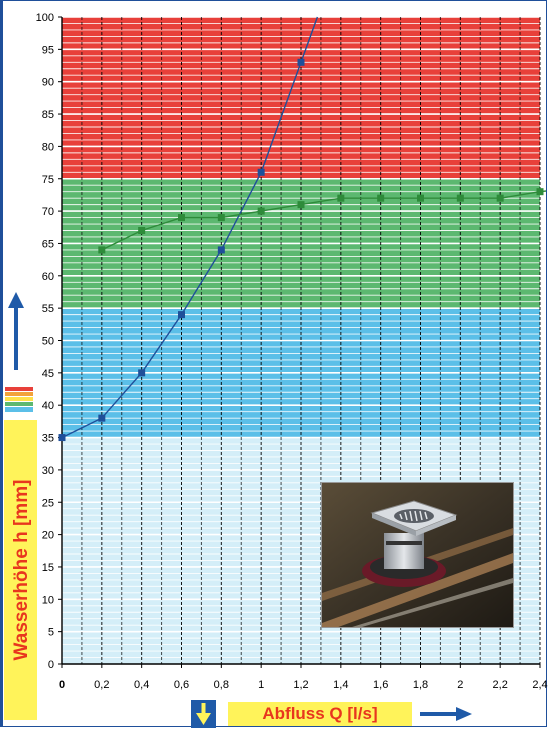 The image size is (549, 729). Describe the element at coordinates (48, 180) in the screenshot. I see `y-tick-label: 75` at that location.